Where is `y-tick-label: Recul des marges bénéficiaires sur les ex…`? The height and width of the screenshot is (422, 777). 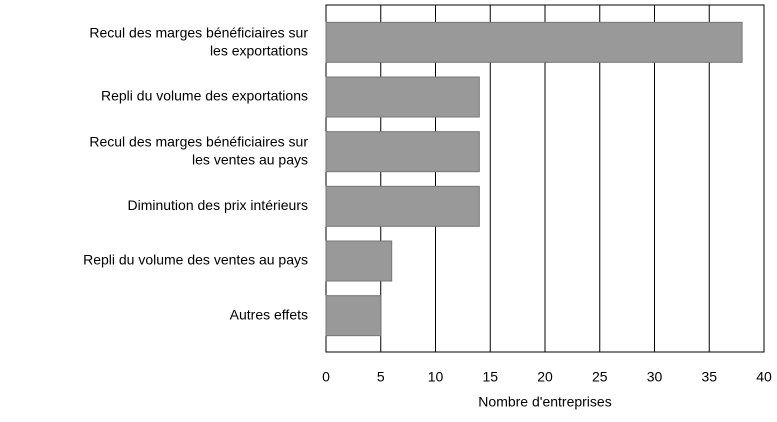
y-tick-label: Recul des marges bénéficiaires sur les ex… is located at coordinates (198, 41).